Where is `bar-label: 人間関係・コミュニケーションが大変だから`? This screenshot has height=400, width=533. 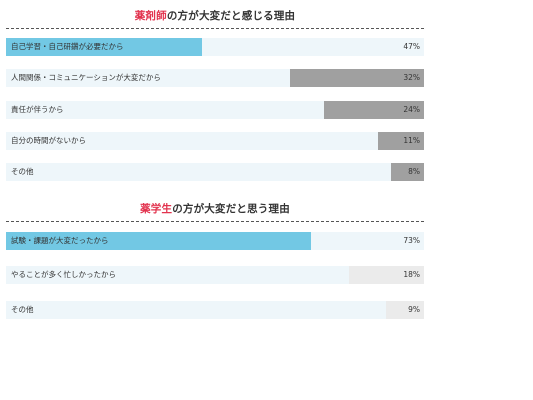 bar-label: 人間関係・コミュニケーションが大変だから is located at coordinates (86, 77).